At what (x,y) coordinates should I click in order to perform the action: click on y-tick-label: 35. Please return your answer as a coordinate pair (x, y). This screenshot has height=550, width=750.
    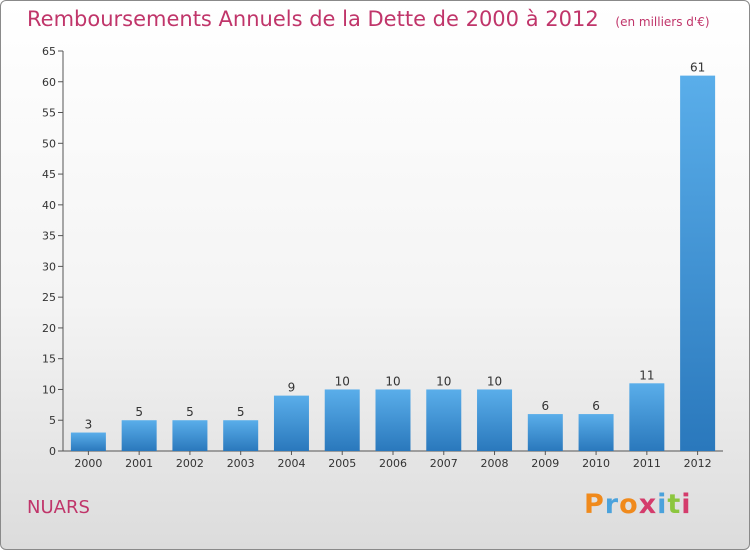
    Looking at the image, I should click on (49, 236).